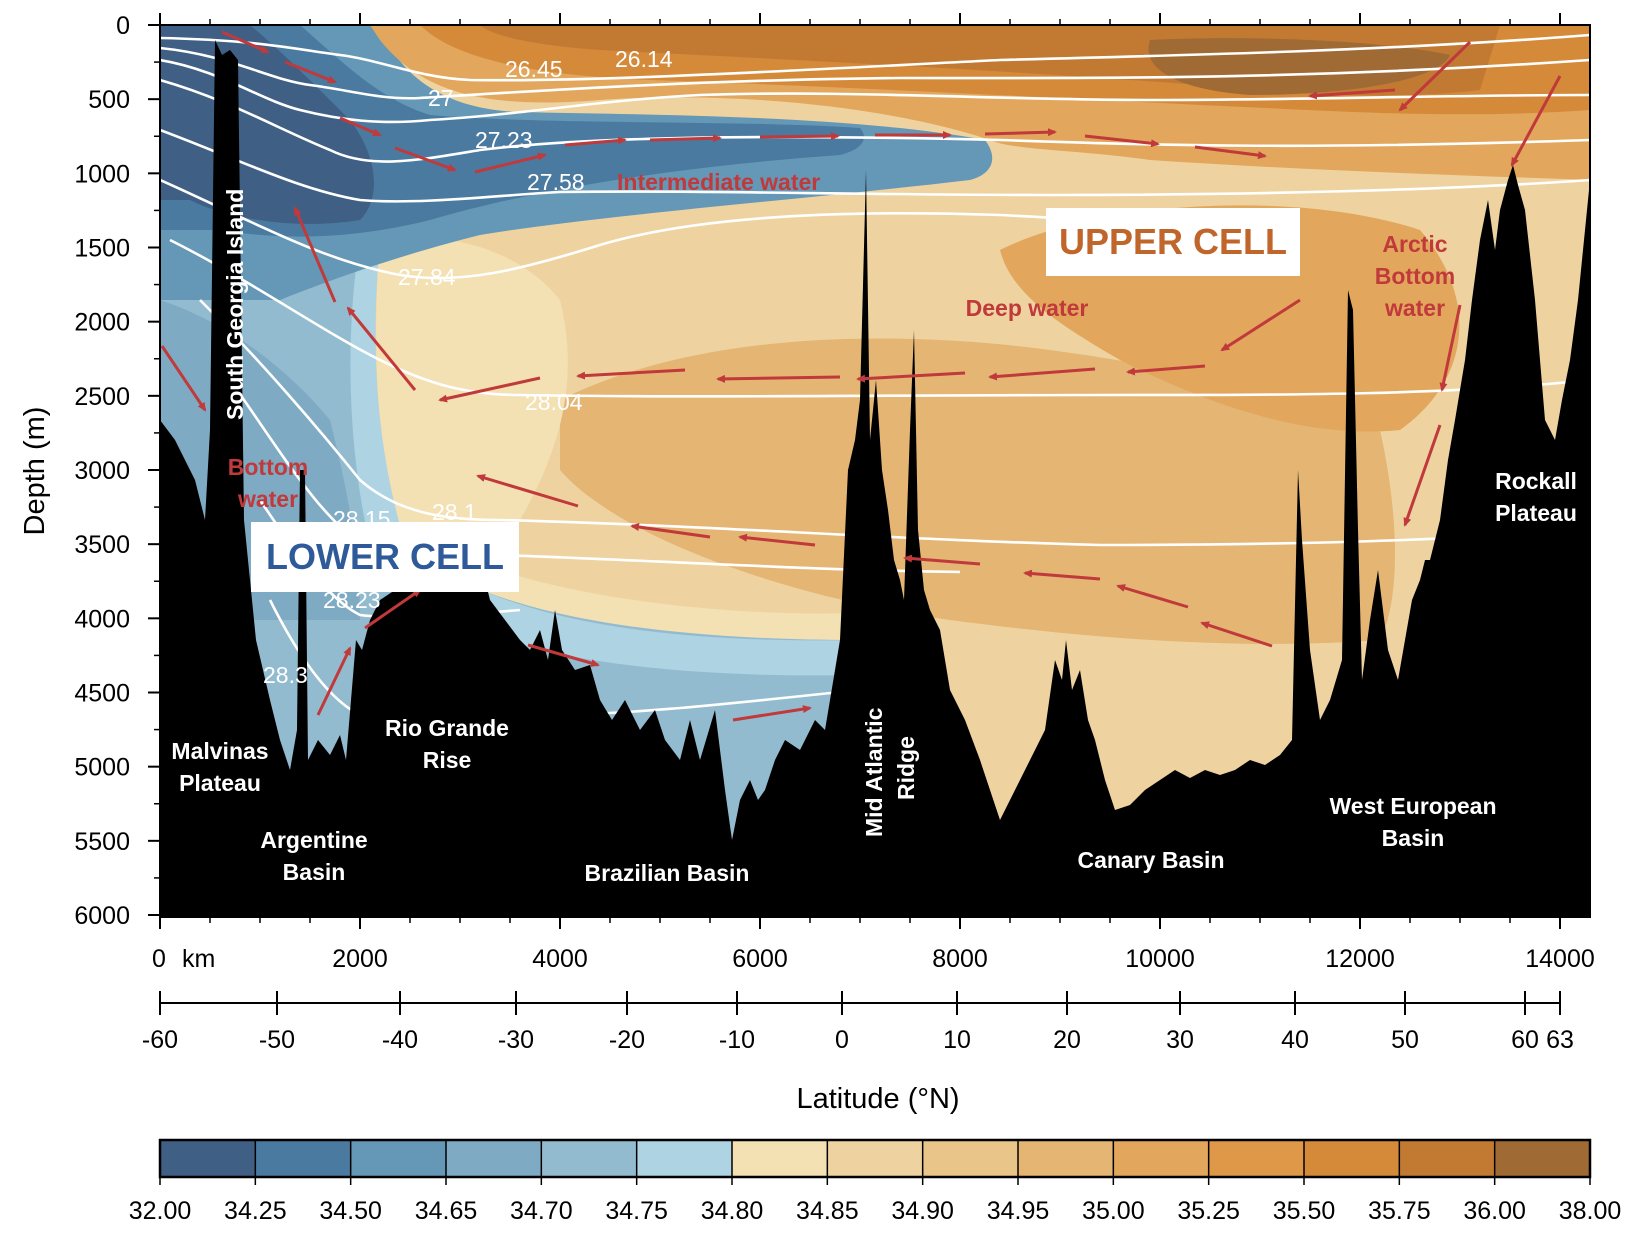  Describe the element at coordinates (922, 1211) in the screenshot. I see `colorbar-label: 34.90` at that location.